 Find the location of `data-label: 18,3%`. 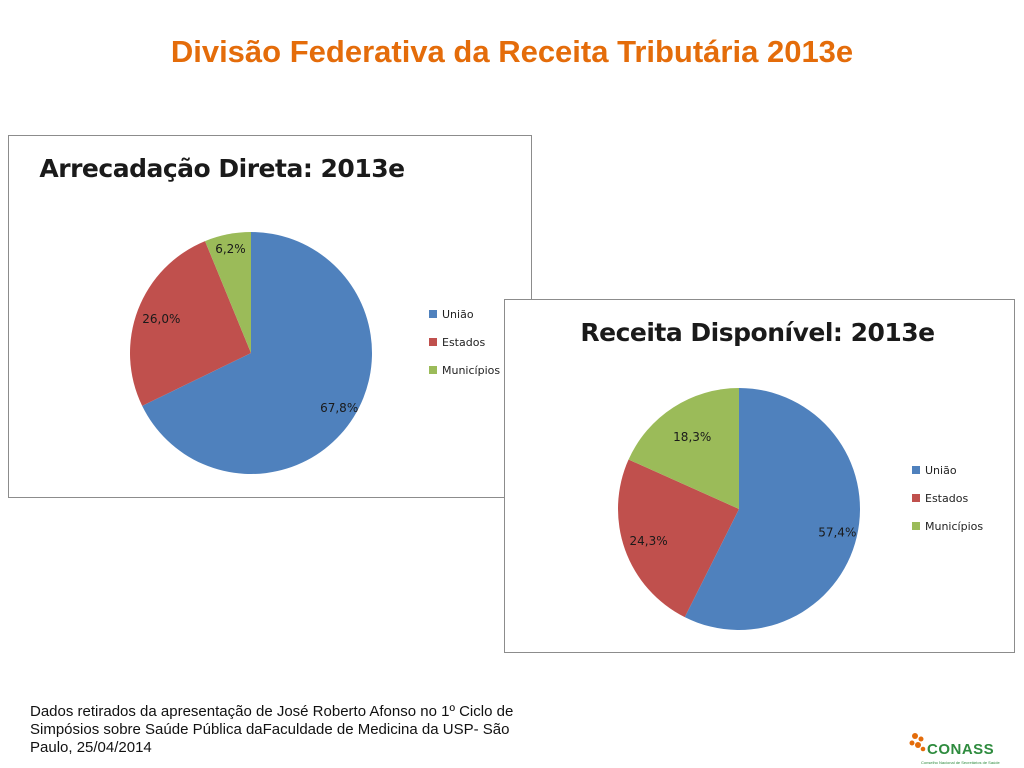

data-label: 18,3% is located at coordinates (692, 437).